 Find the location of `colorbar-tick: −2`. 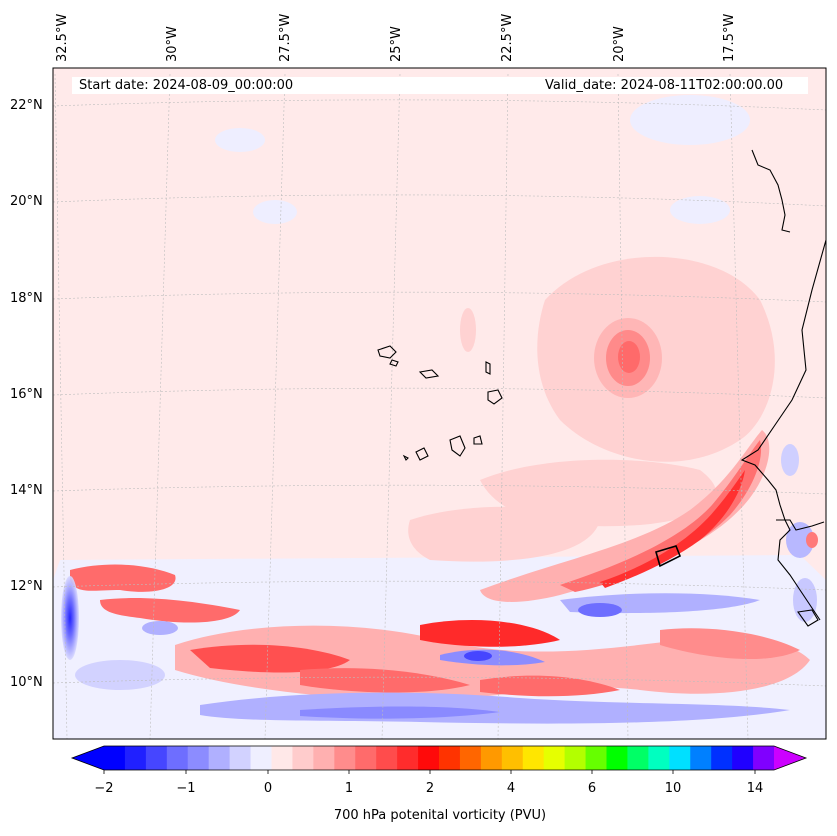

colorbar-tick: −2 is located at coordinates (104, 788).